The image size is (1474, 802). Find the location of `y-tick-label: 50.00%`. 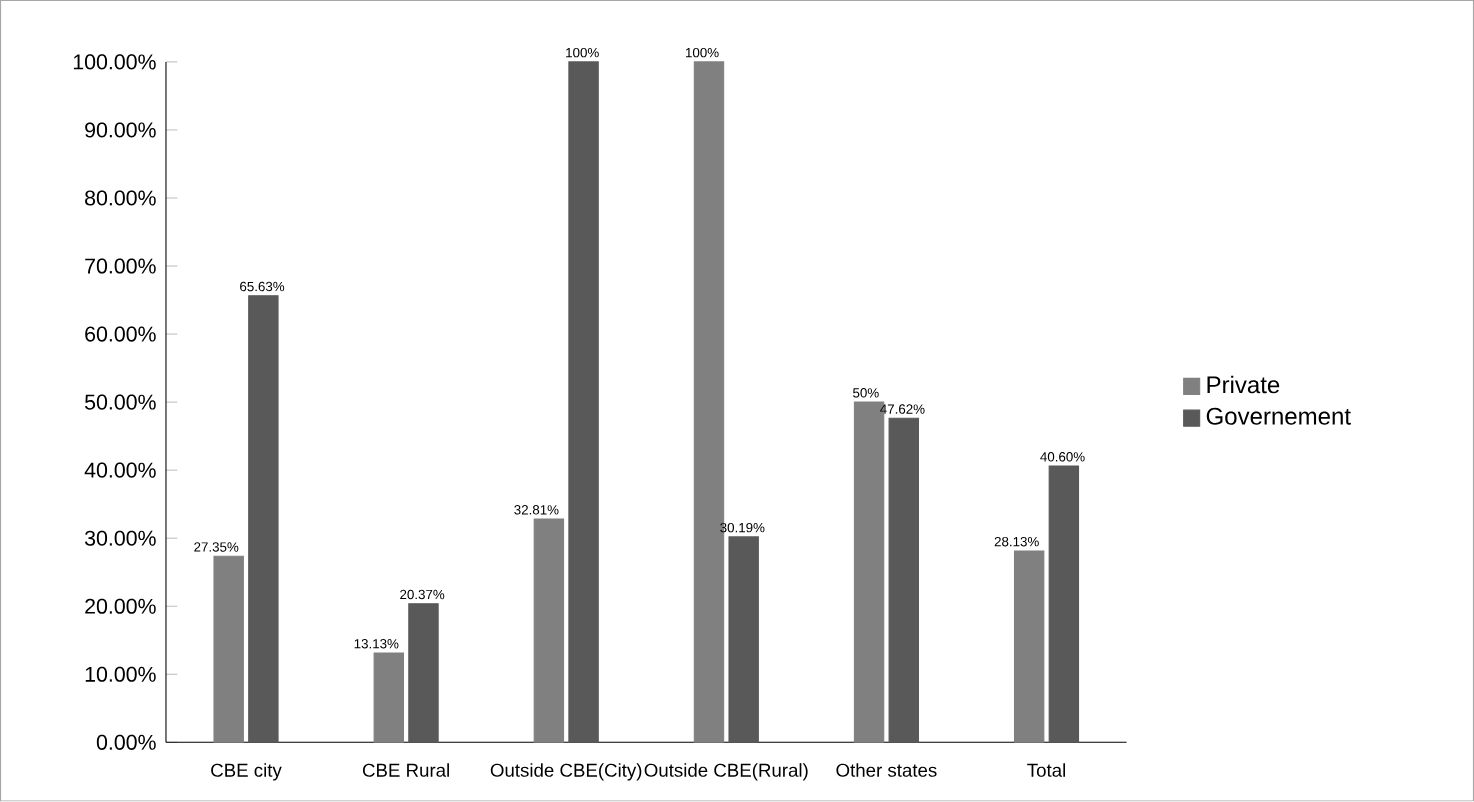

y-tick-label: 50.00% is located at coordinates (120, 402).